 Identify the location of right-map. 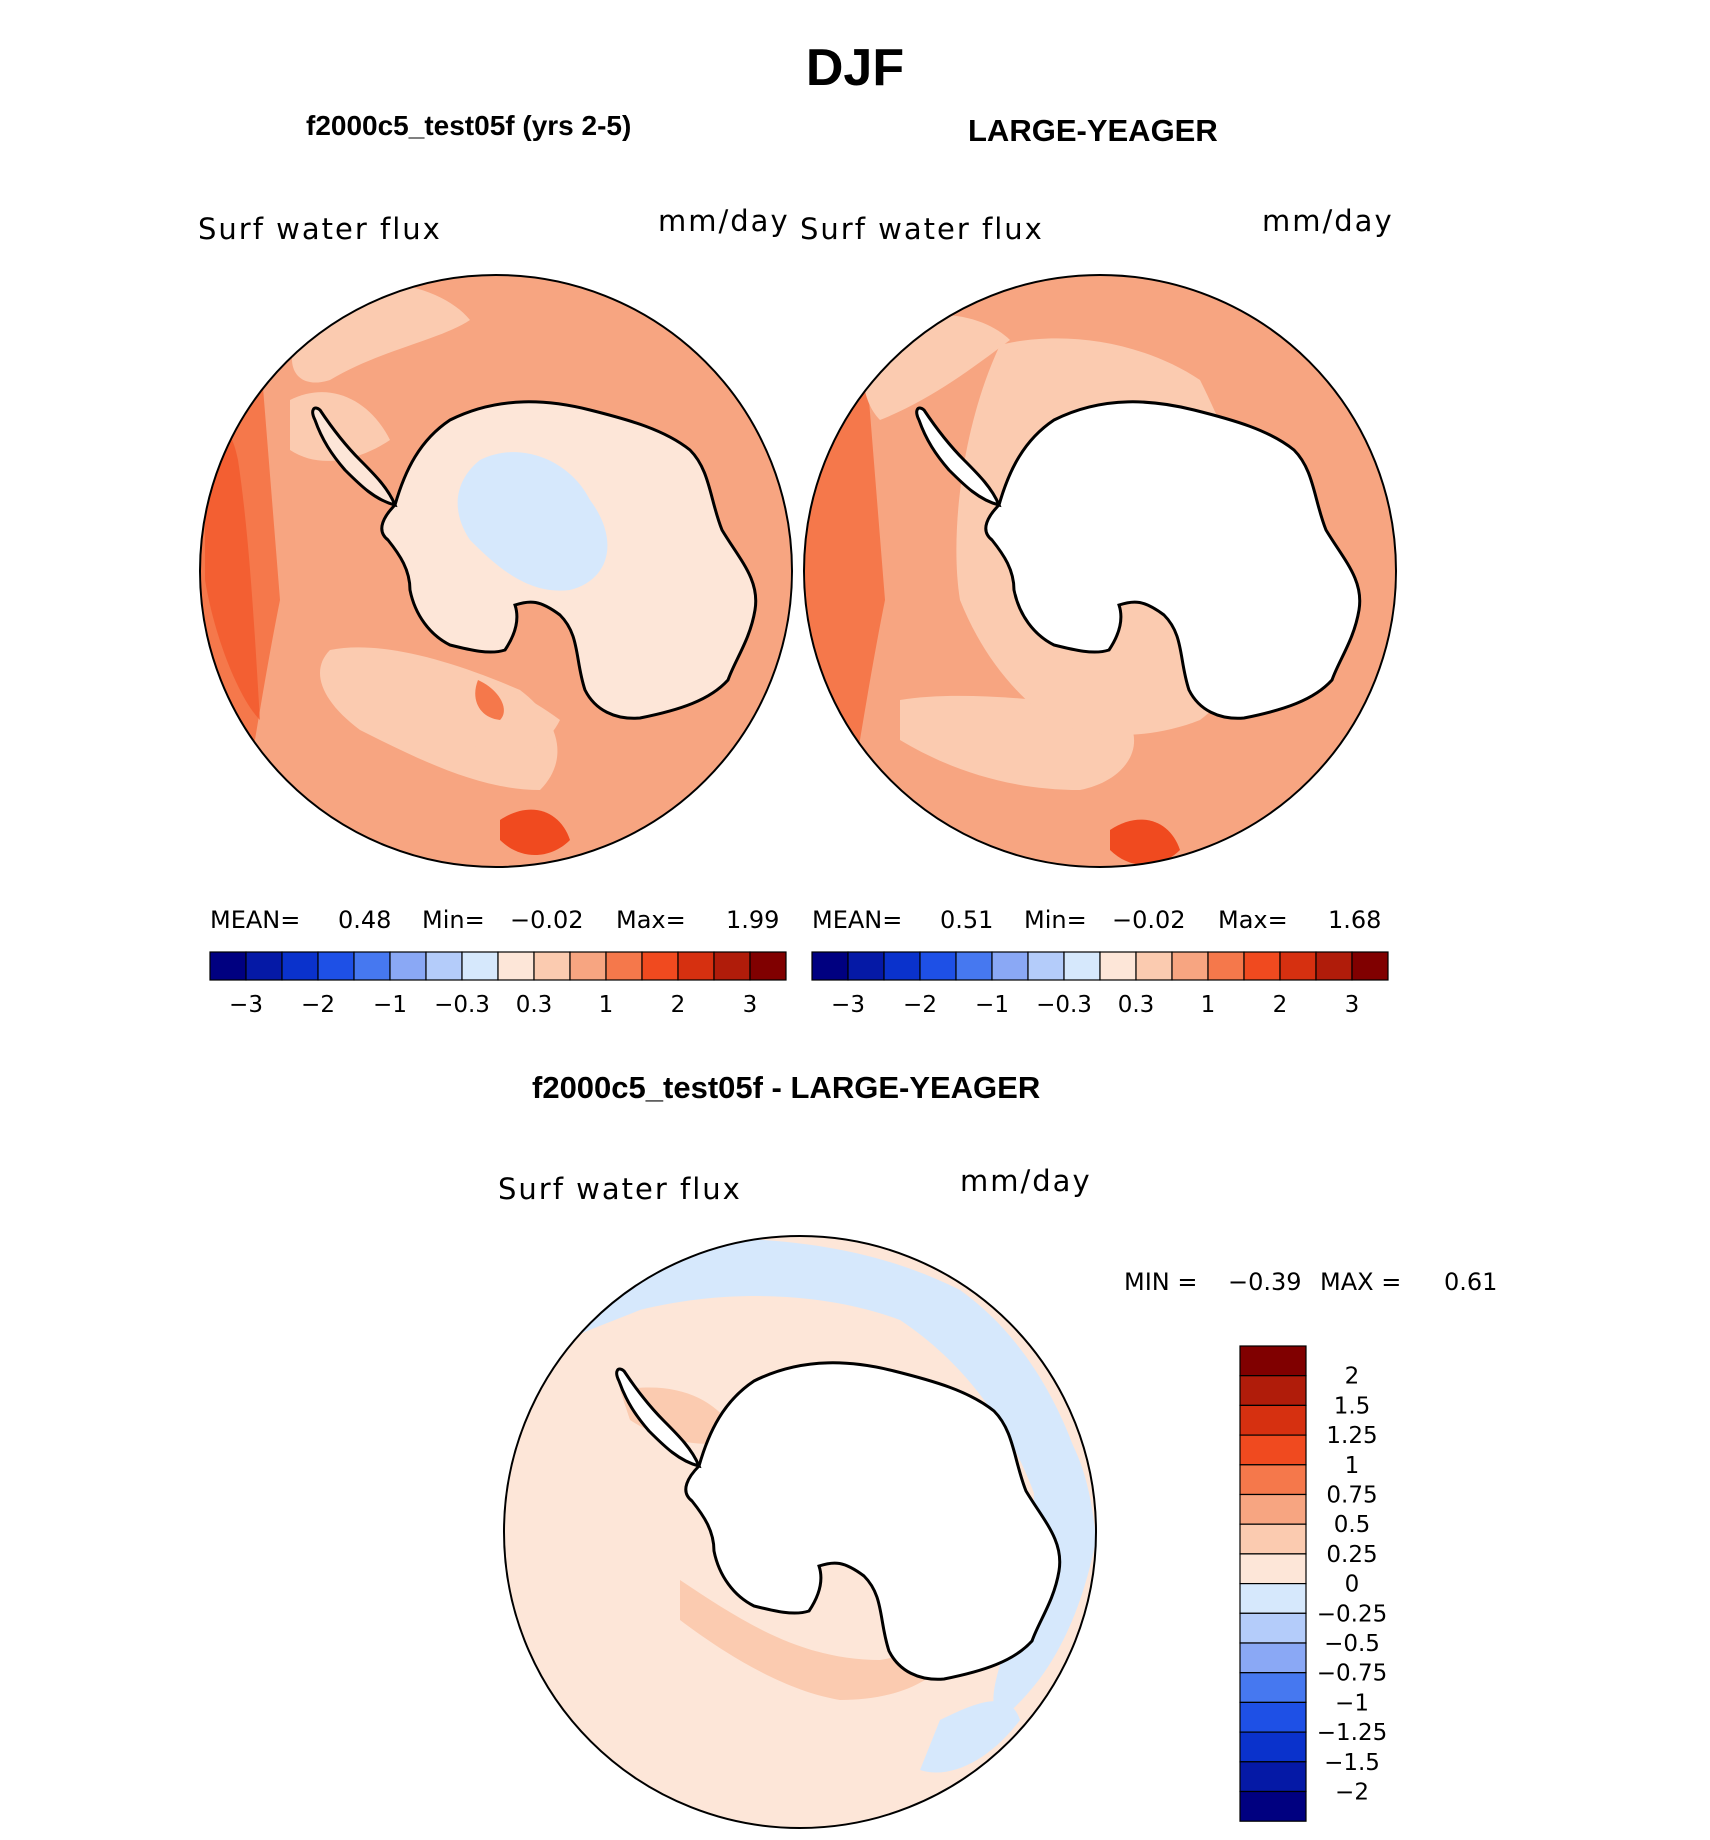
(1100, 571).